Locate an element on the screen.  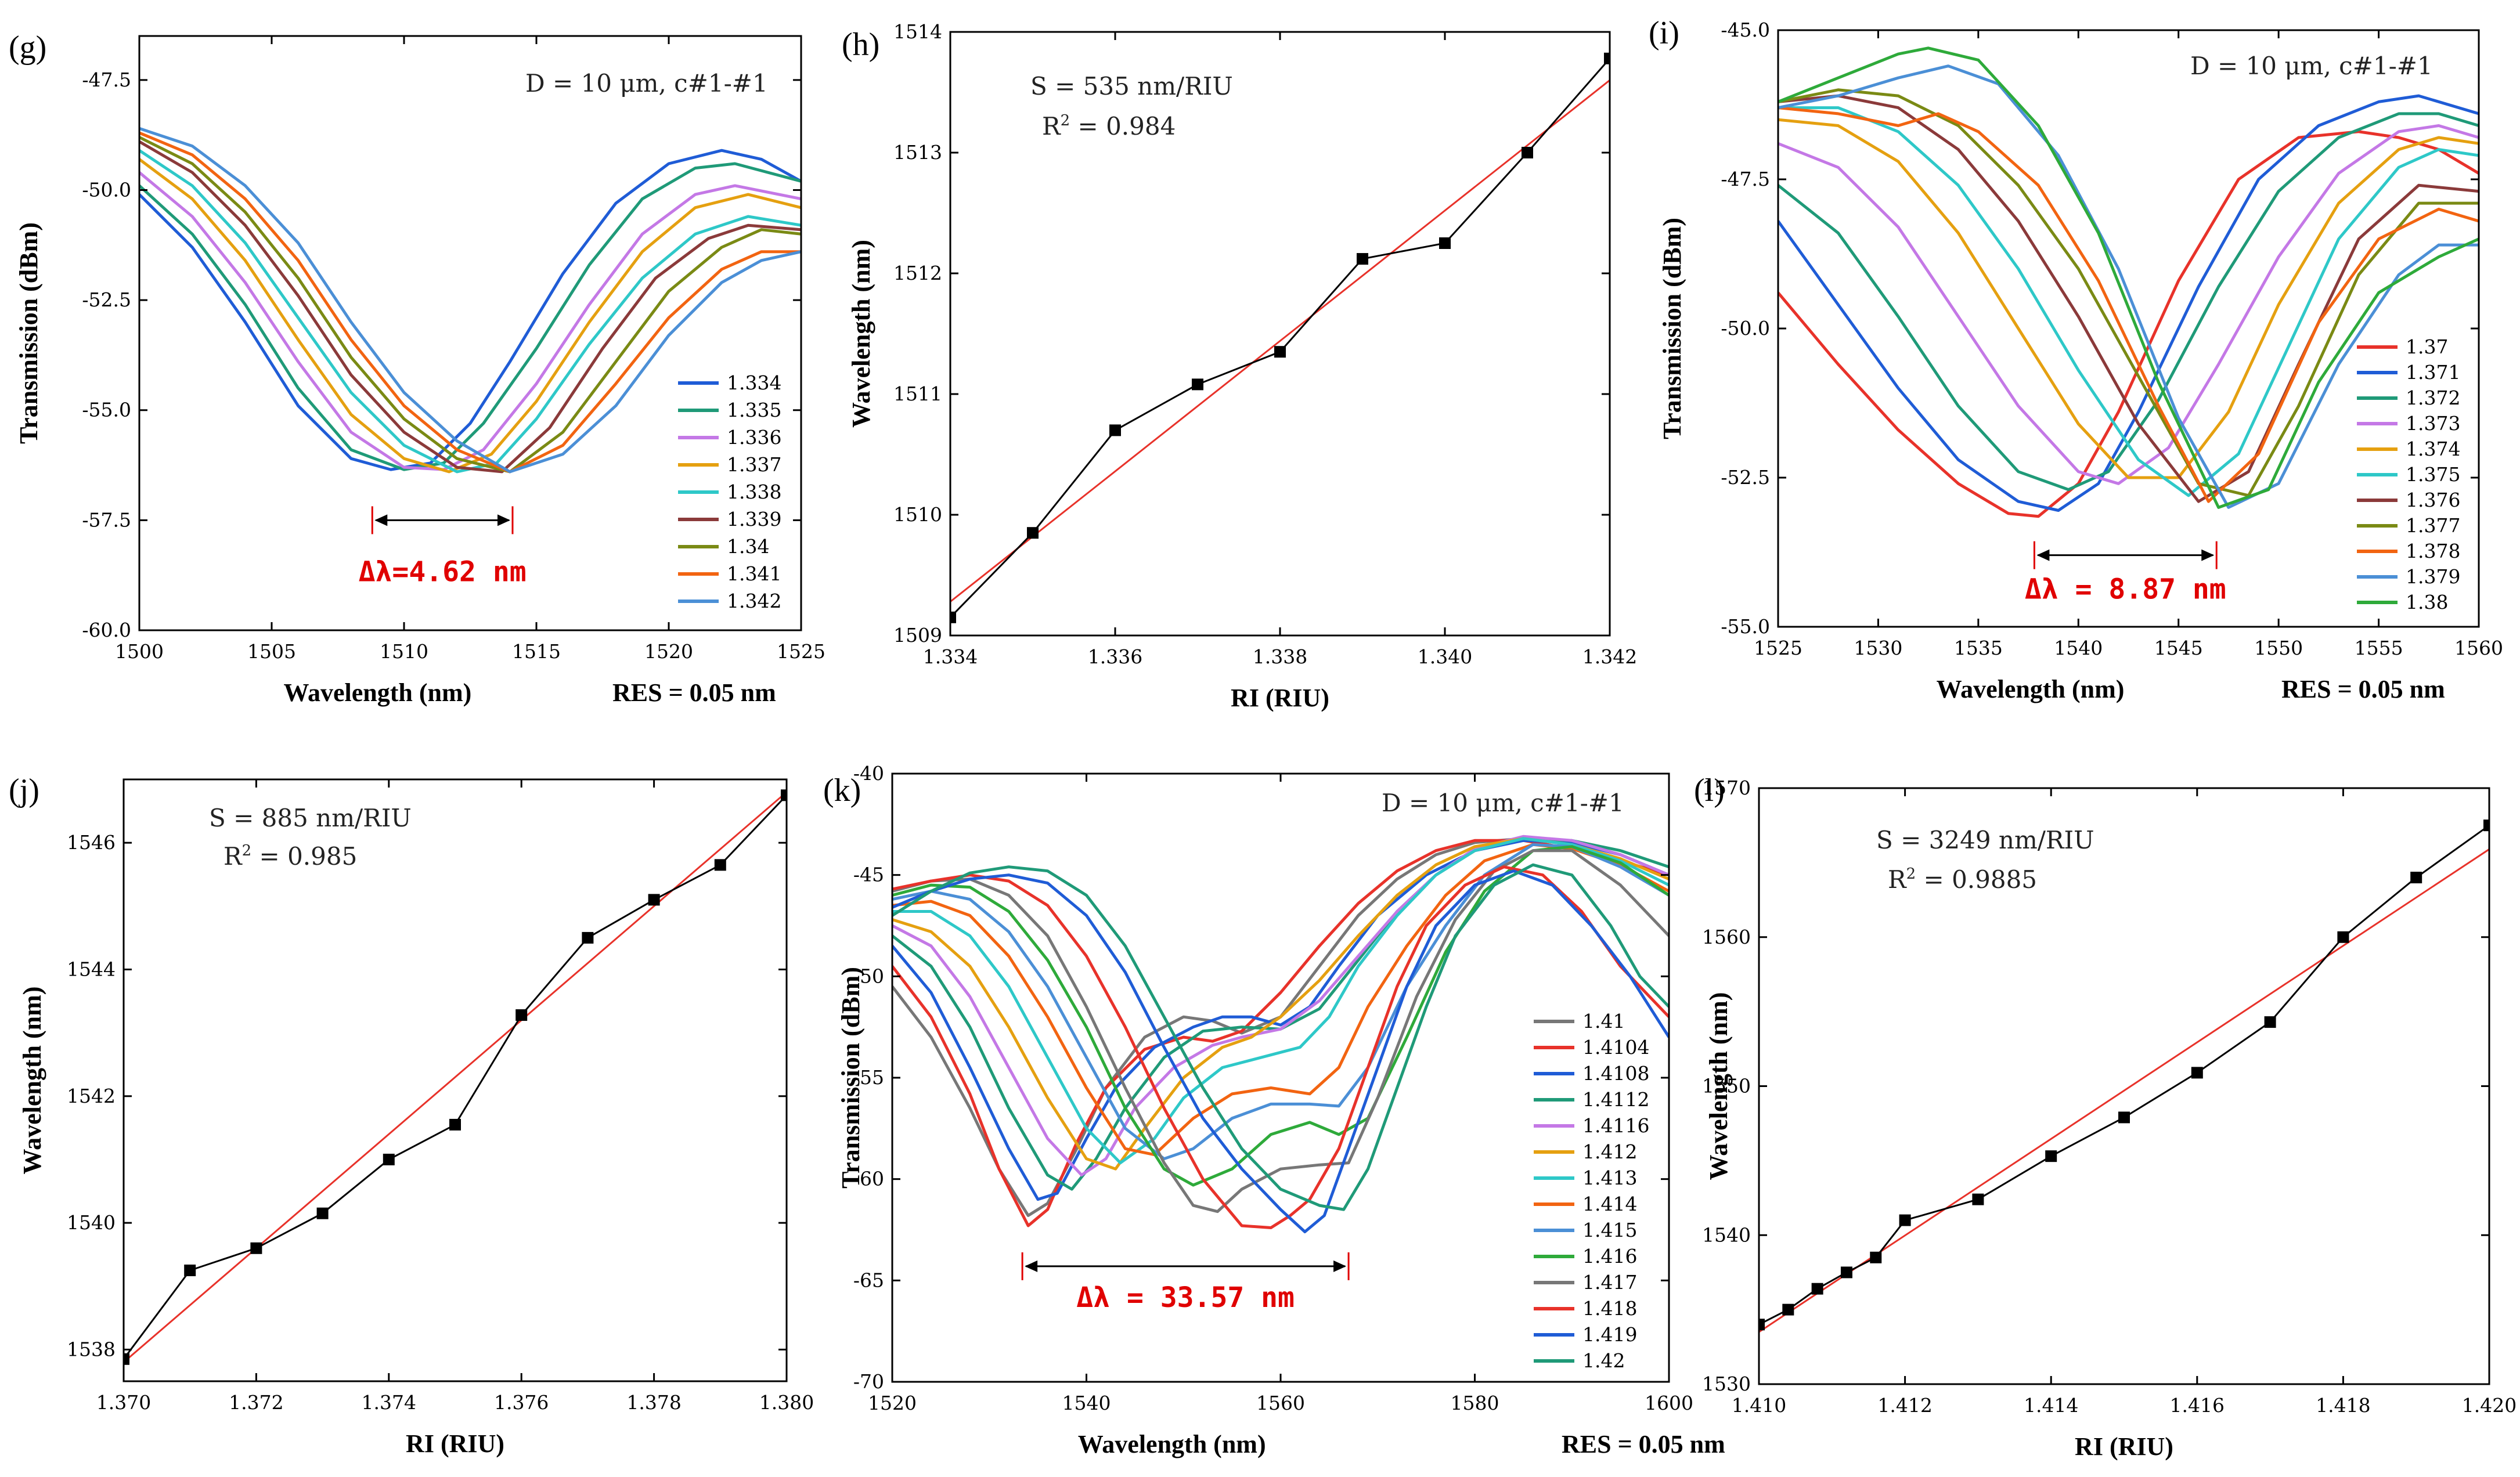
y-tick-label: 1512 is located at coordinates (918, 273).